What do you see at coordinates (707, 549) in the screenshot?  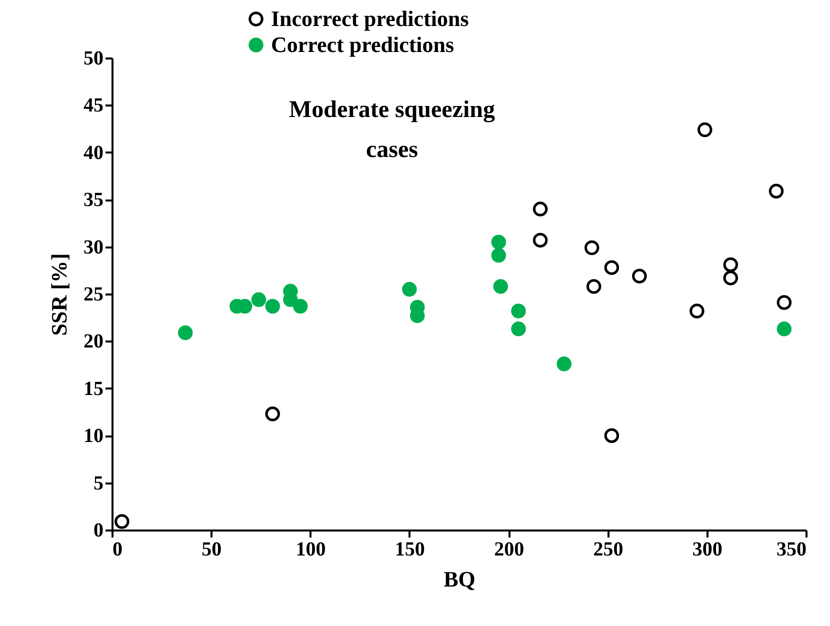 I see `x-tick-label: 300` at bounding box center [707, 549].